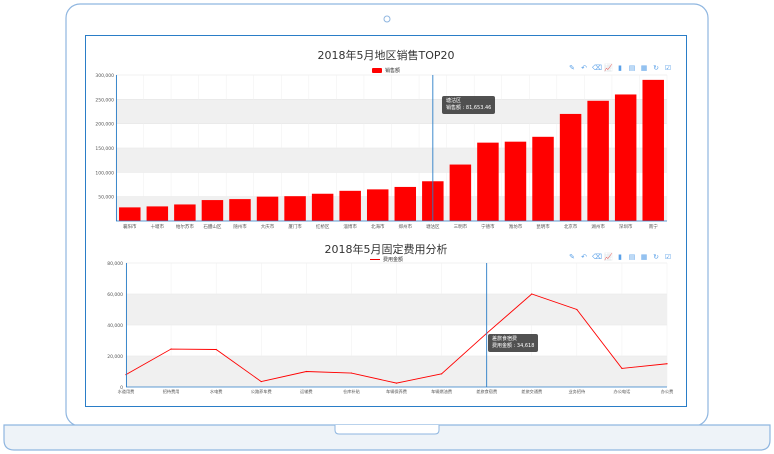  I want to click on line-x-tick-label: 差旅交通费, so click(531, 391).